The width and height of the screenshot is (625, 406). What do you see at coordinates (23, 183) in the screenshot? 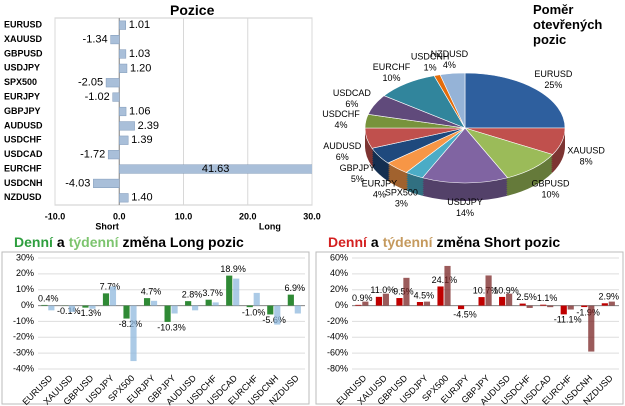
I see `y-tick-label: USDCNH` at bounding box center [23, 183].